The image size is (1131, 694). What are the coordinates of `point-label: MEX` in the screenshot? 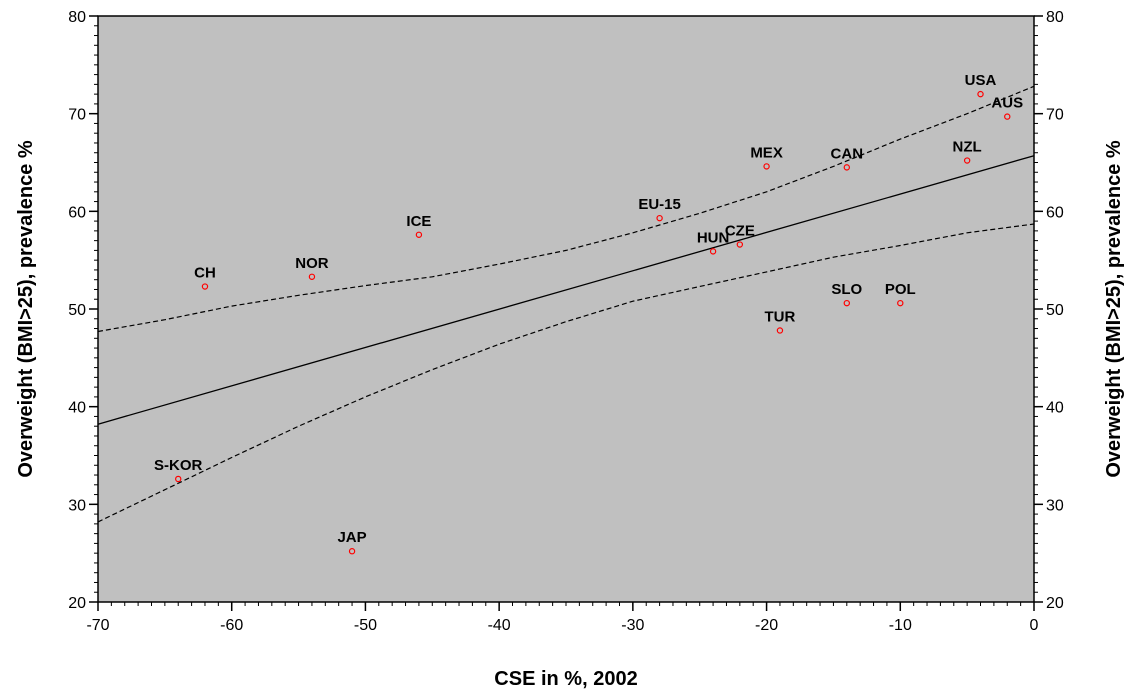 It's located at (766, 152).